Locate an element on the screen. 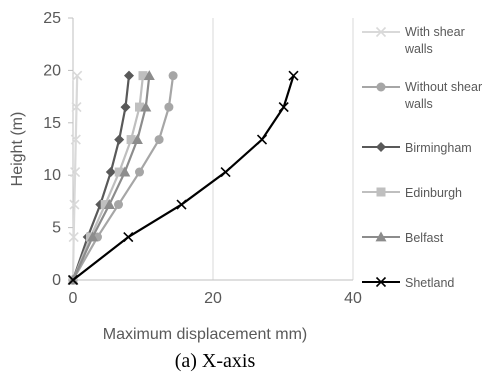  legend-item: Belfast is located at coordinates (403, 238).